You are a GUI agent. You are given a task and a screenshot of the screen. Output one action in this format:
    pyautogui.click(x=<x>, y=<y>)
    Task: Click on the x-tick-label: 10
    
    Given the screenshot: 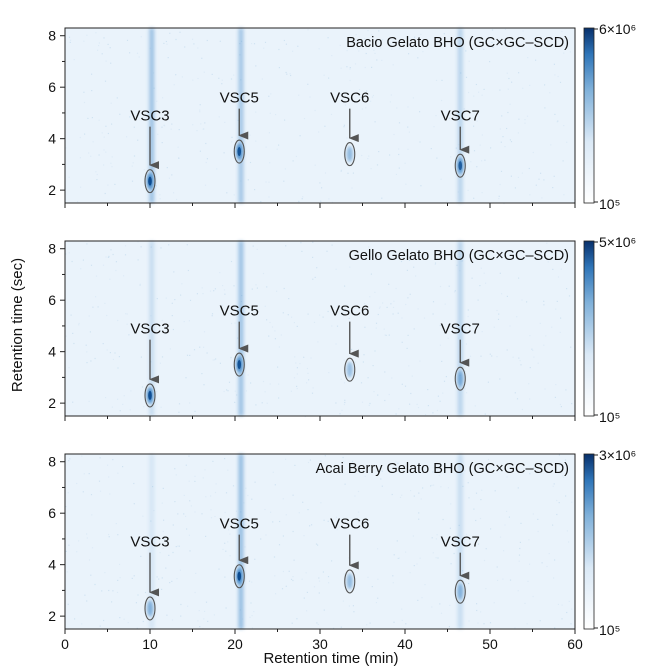 What is the action you would take?
    pyautogui.click(x=150, y=644)
    